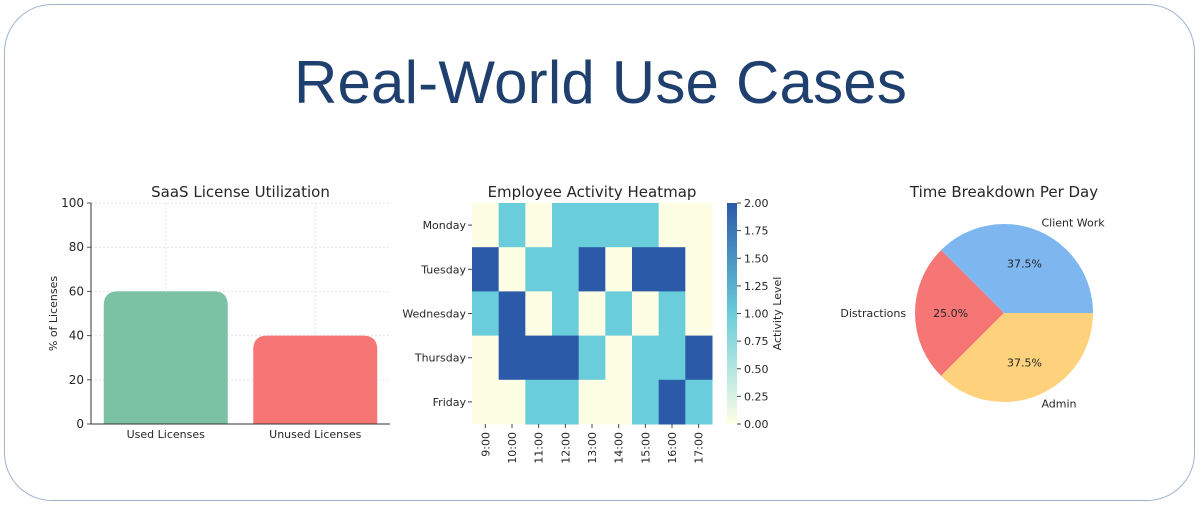 Image resolution: width=1201 pixels, height=507 pixels. I want to click on heatmap-column-label: 10:00, so click(512, 448).